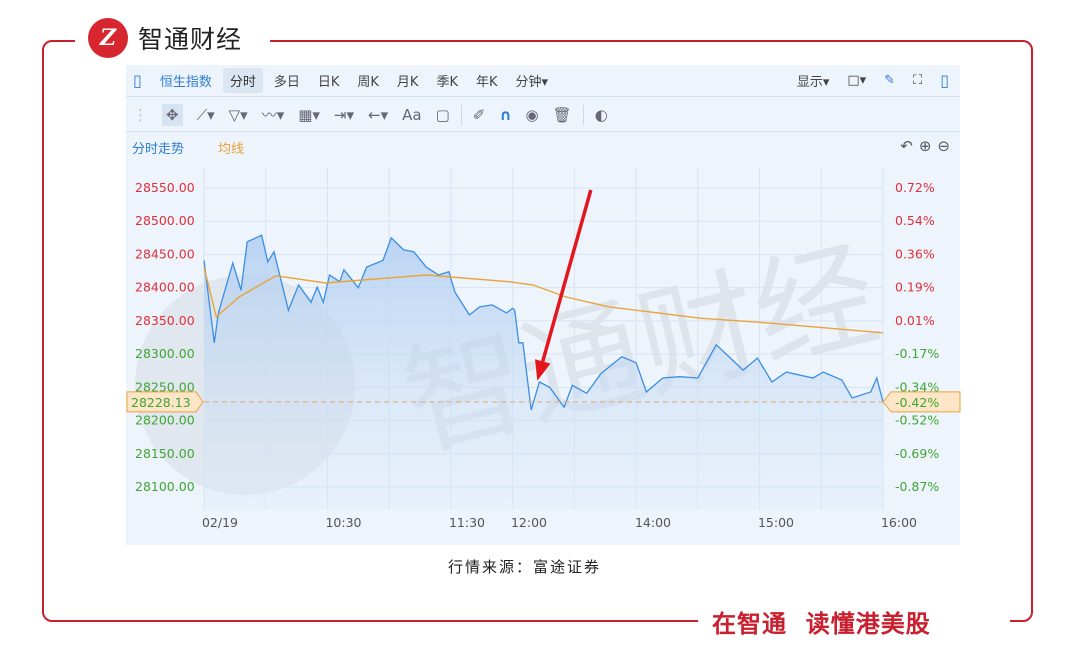  What do you see at coordinates (205, 114) in the screenshot?
I see `line-icon: ⟋▾` at bounding box center [205, 114].